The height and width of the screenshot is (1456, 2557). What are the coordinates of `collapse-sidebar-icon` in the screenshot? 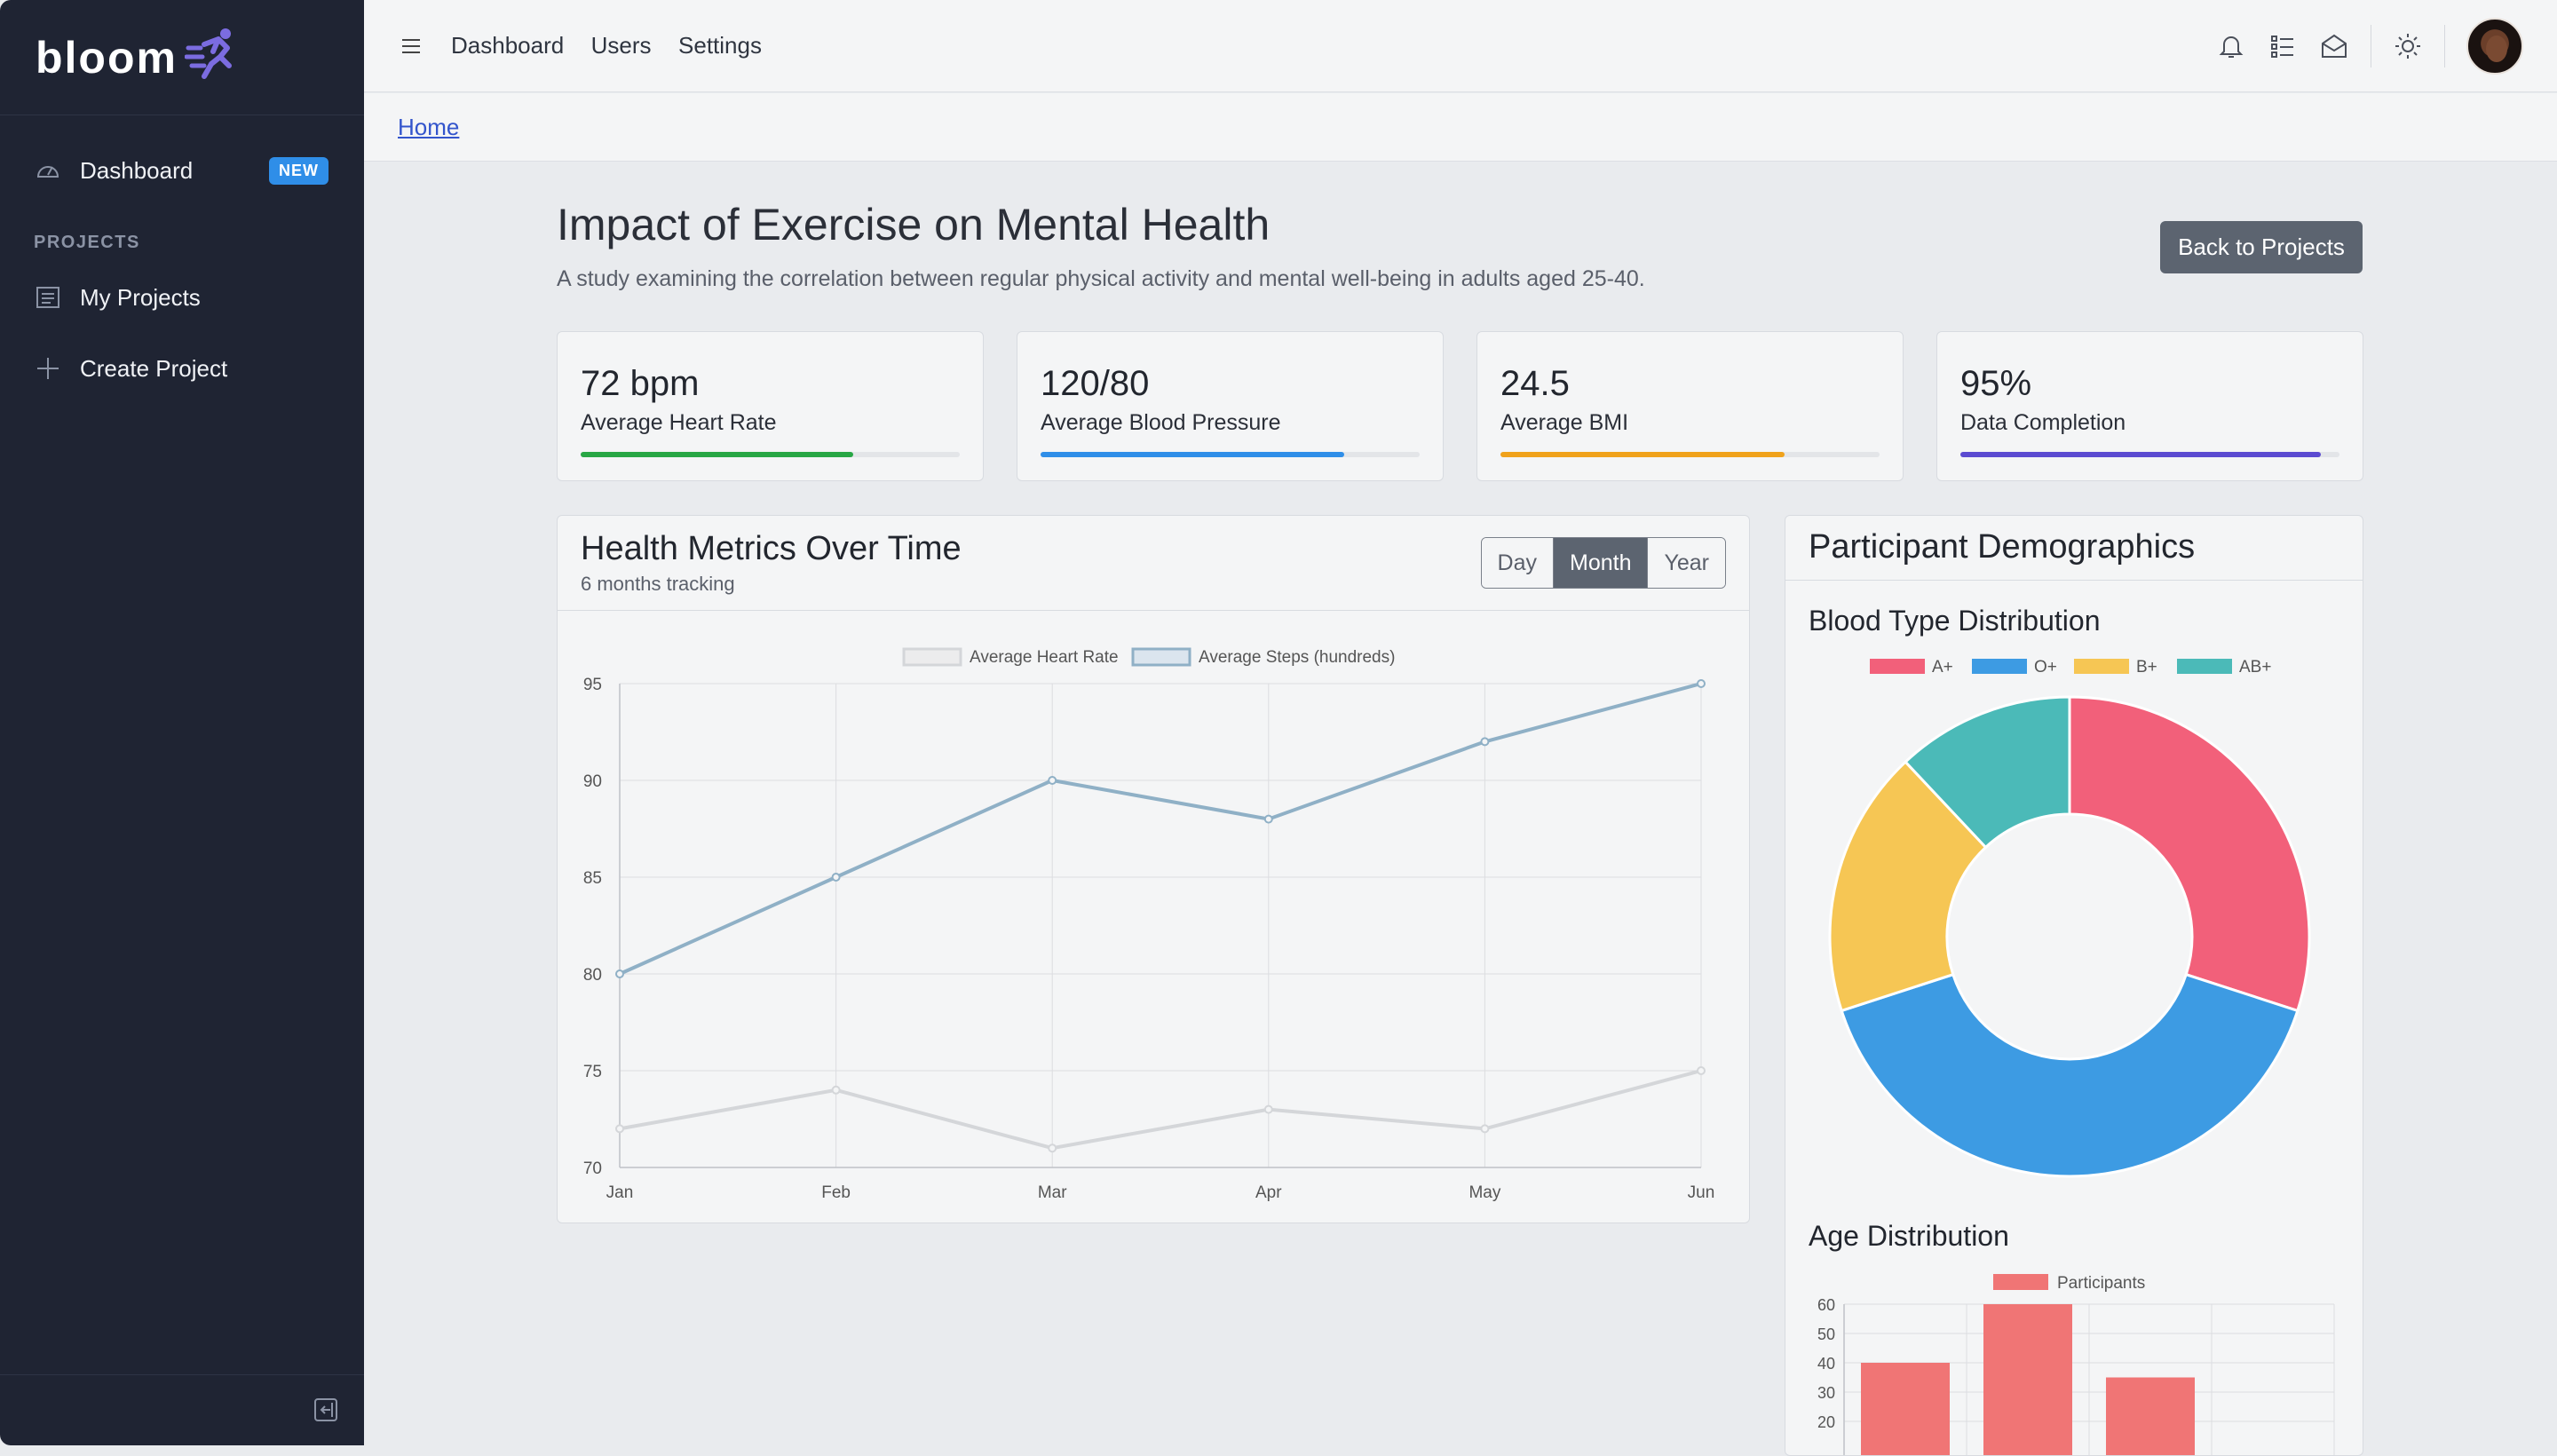 It's located at (326, 1410).